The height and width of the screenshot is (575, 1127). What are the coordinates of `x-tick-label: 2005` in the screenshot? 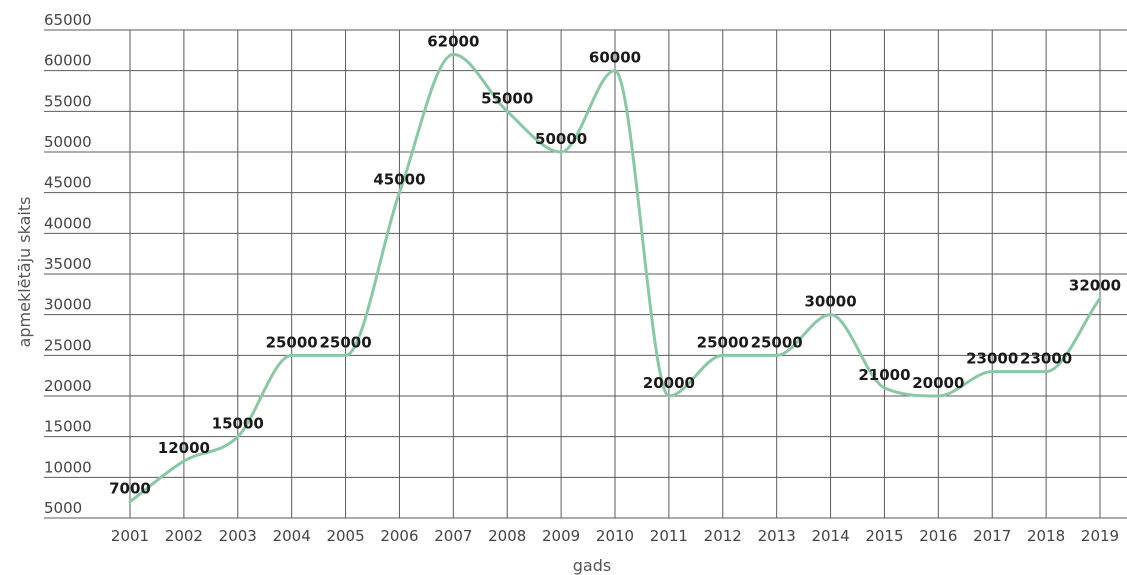 It's located at (345, 536).